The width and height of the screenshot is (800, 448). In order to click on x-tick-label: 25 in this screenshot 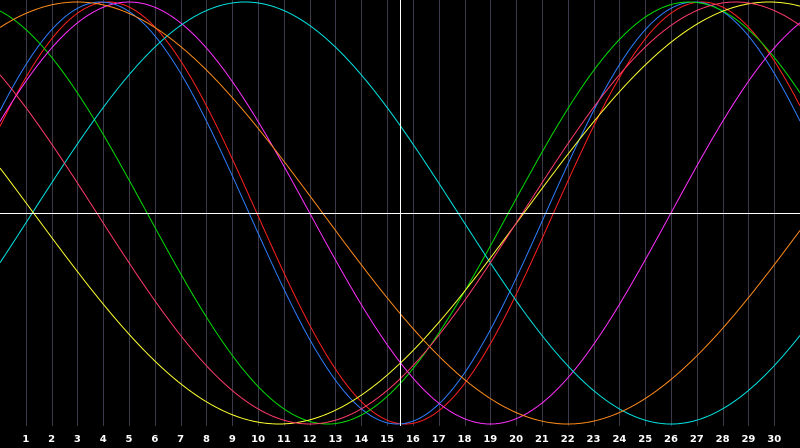, I will do `click(645, 439)`.